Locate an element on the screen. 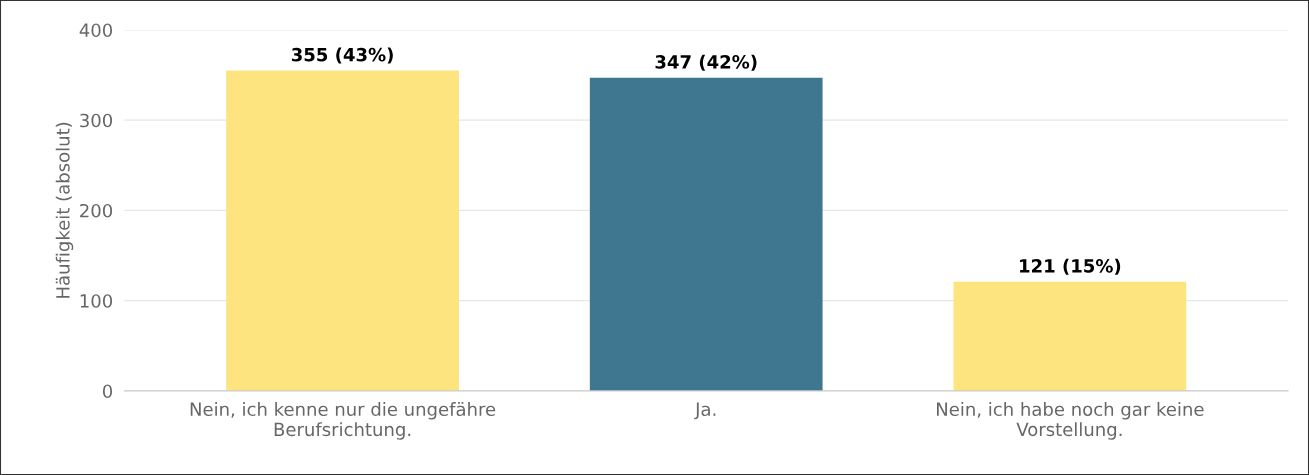 This screenshot has width=1309, height=475. y-axis-title: Häufigkeit (absolut) is located at coordinates (64, 210).